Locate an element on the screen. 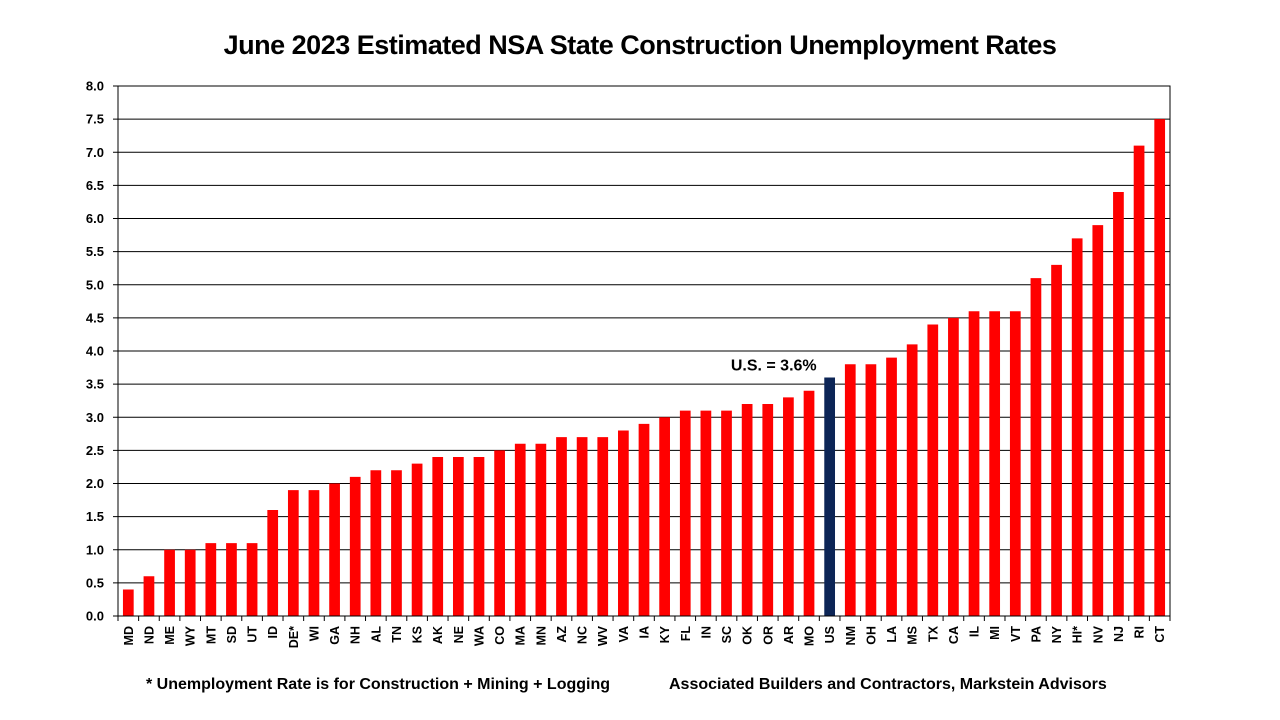 This screenshot has height=720, width=1280. bar-ri is located at coordinates (1139, 380).